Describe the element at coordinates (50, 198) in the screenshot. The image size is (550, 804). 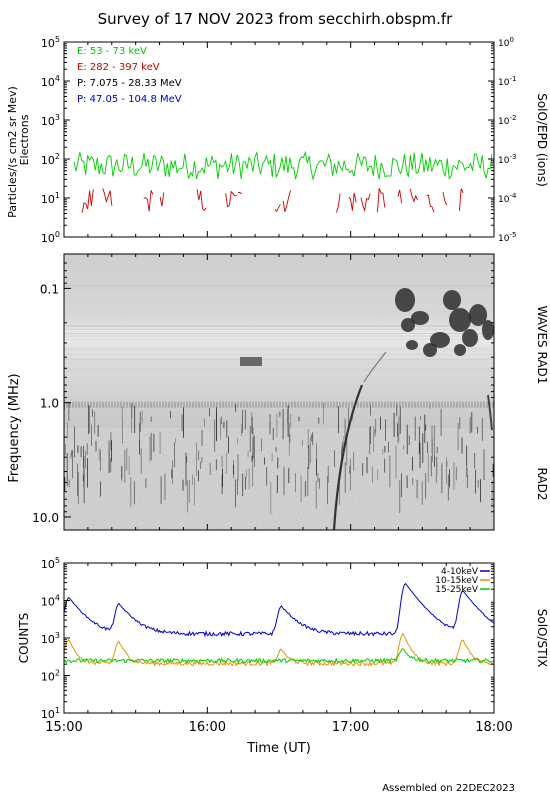
I see `epd-ytick-label-1: 10¹` at that location.